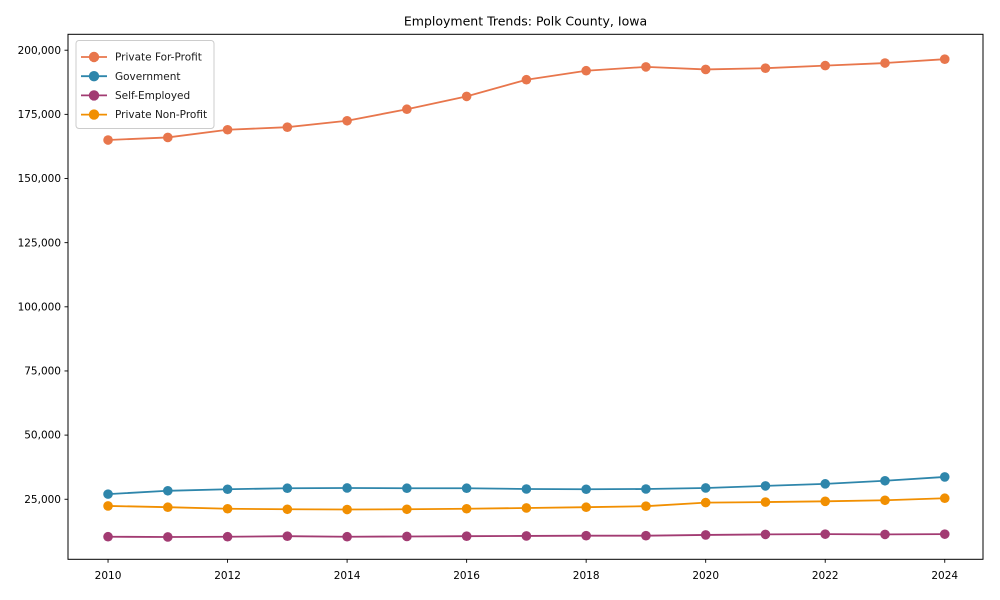  Describe the element at coordinates (161, 115) in the screenshot. I see `legend-label: Private Non-Profit` at that location.